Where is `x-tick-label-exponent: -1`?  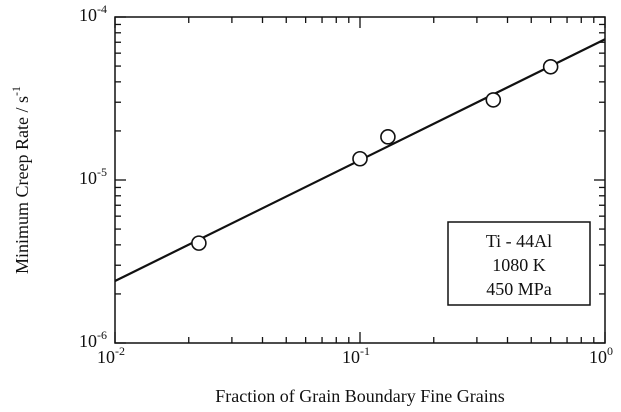
x-tick-label-exponent: -1 is located at coordinates (365, 351).